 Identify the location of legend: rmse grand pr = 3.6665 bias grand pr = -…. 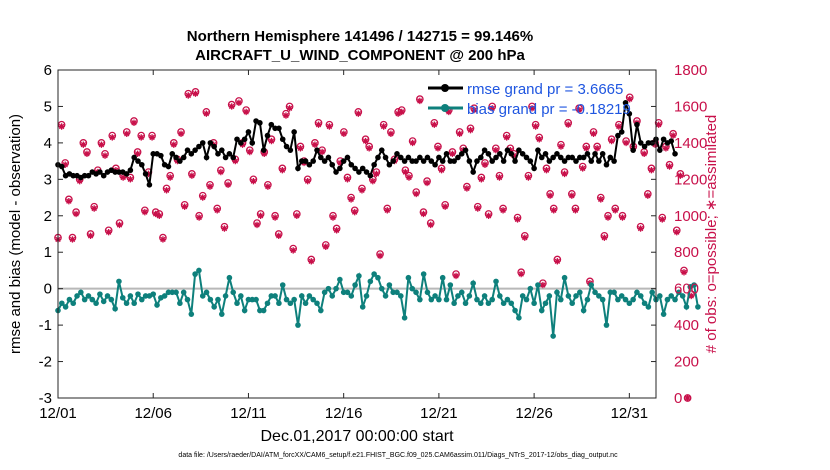
(529, 99).